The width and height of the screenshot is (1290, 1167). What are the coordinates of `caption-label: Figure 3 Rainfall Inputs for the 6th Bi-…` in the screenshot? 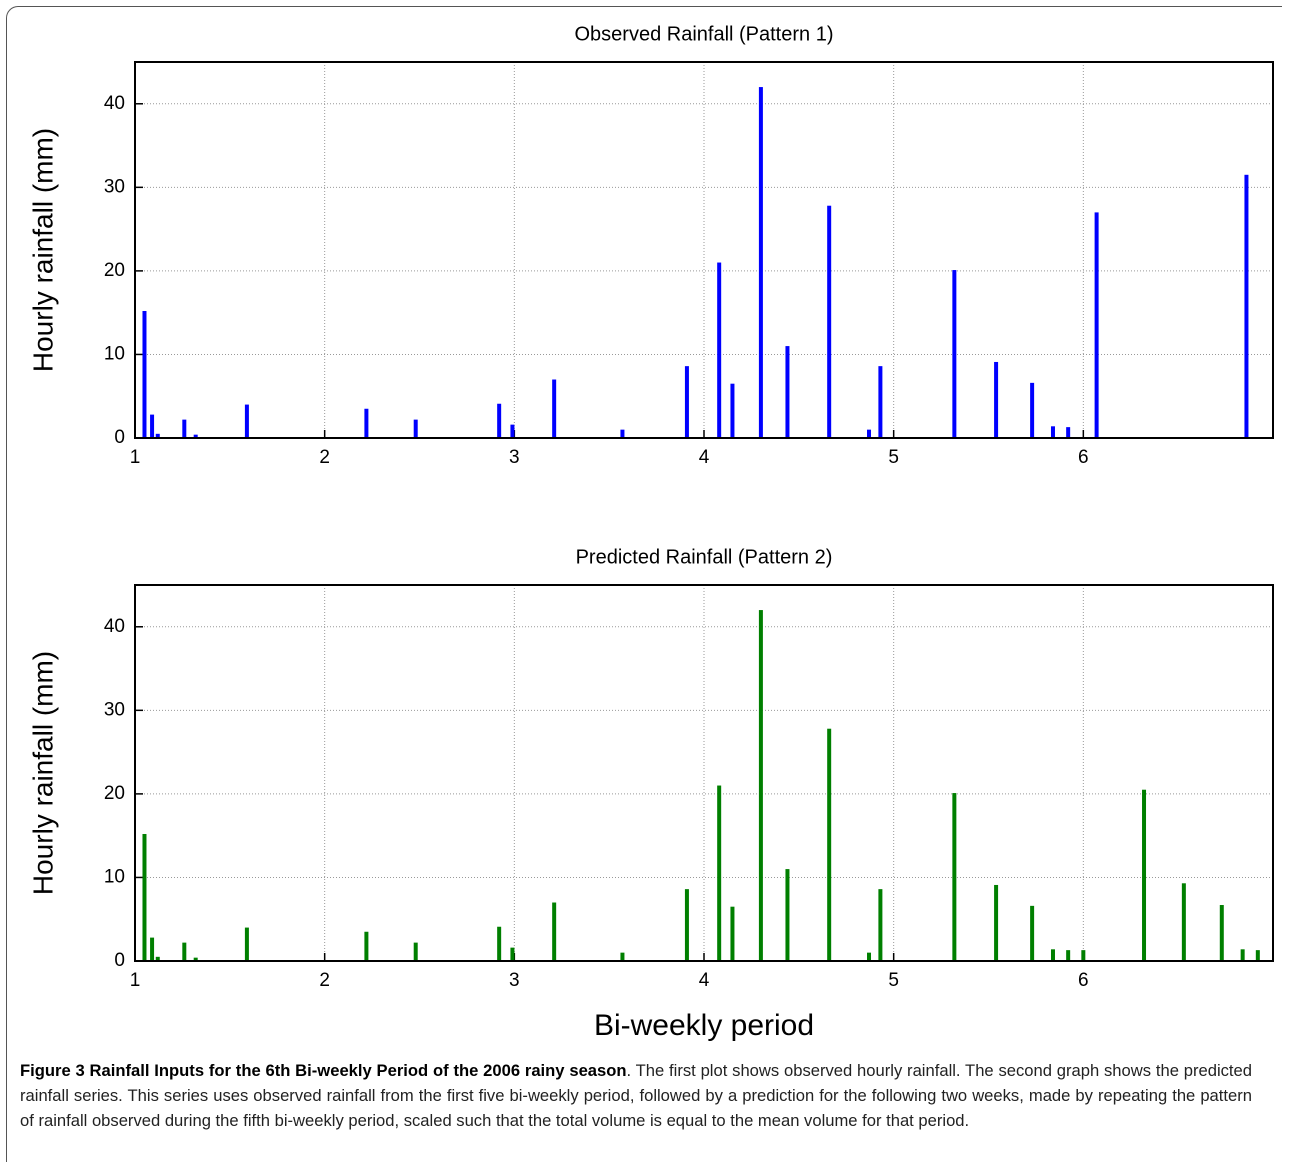 It's located at (323, 1070).